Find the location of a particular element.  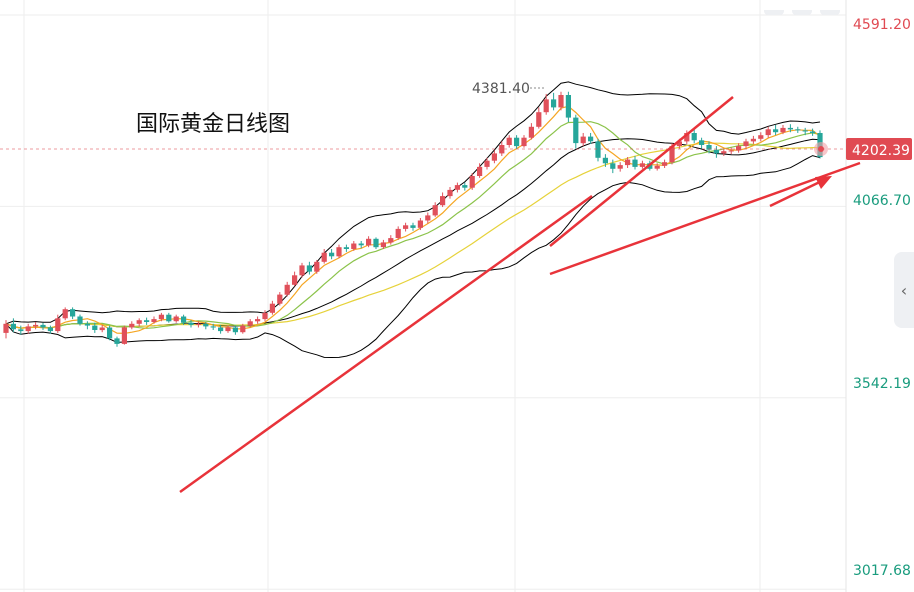

price-axis: 4591.20 4066.70 3542.19 3017.68 is located at coordinates (882, 298).